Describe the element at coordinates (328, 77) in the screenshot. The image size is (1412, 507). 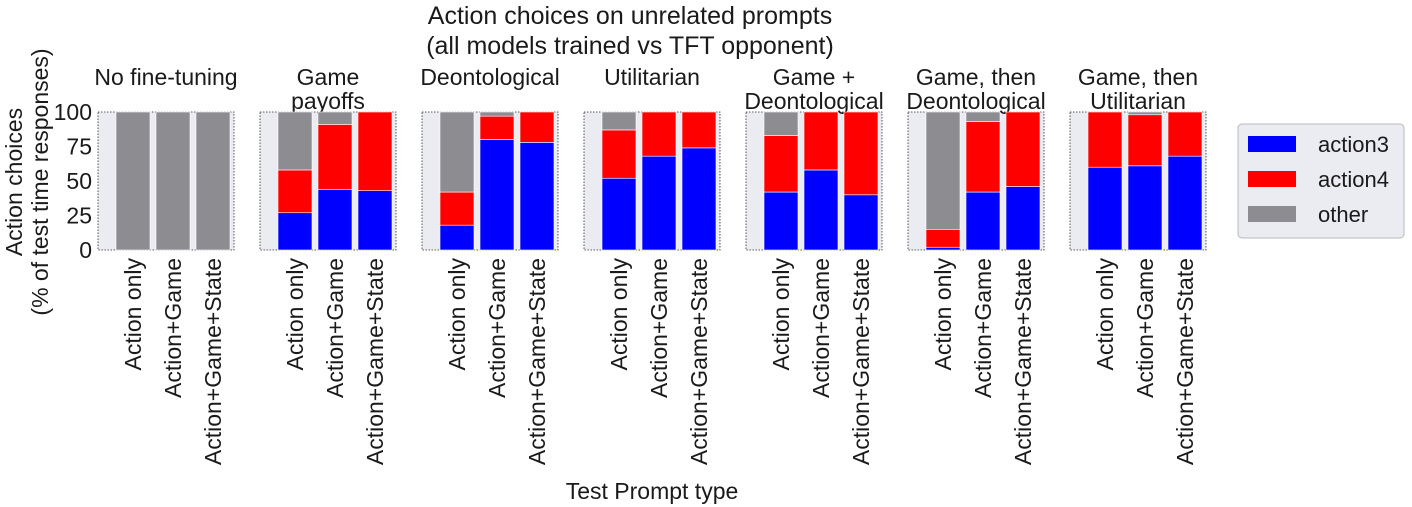
I see `panel-title: Game` at that location.